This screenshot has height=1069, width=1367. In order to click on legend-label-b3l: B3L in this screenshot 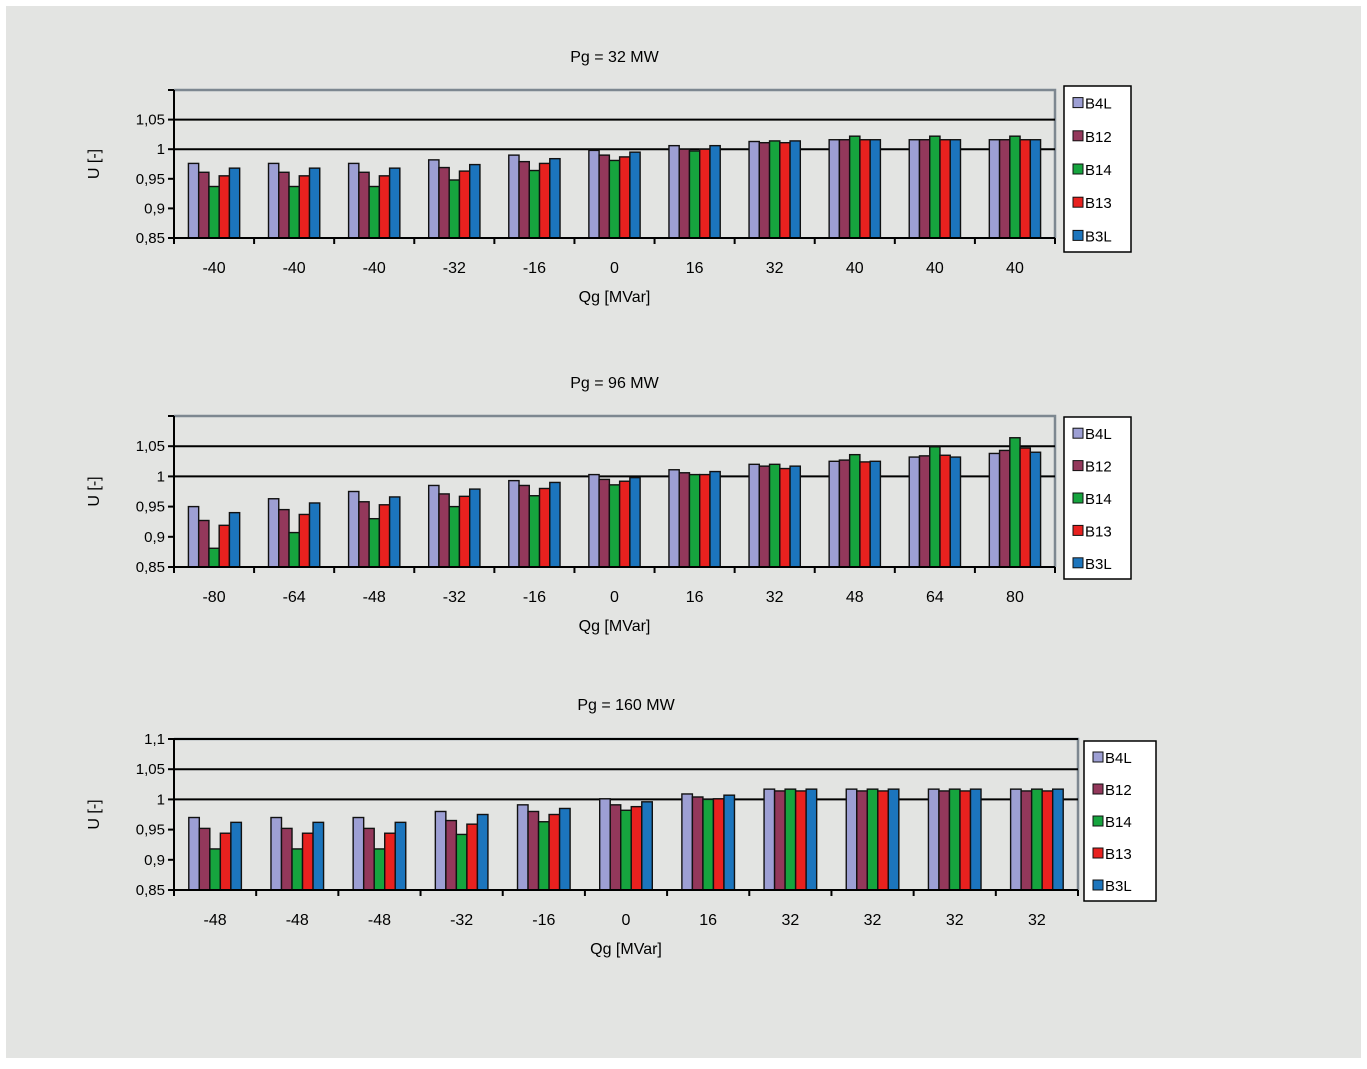, I will do `click(1098, 564)`.